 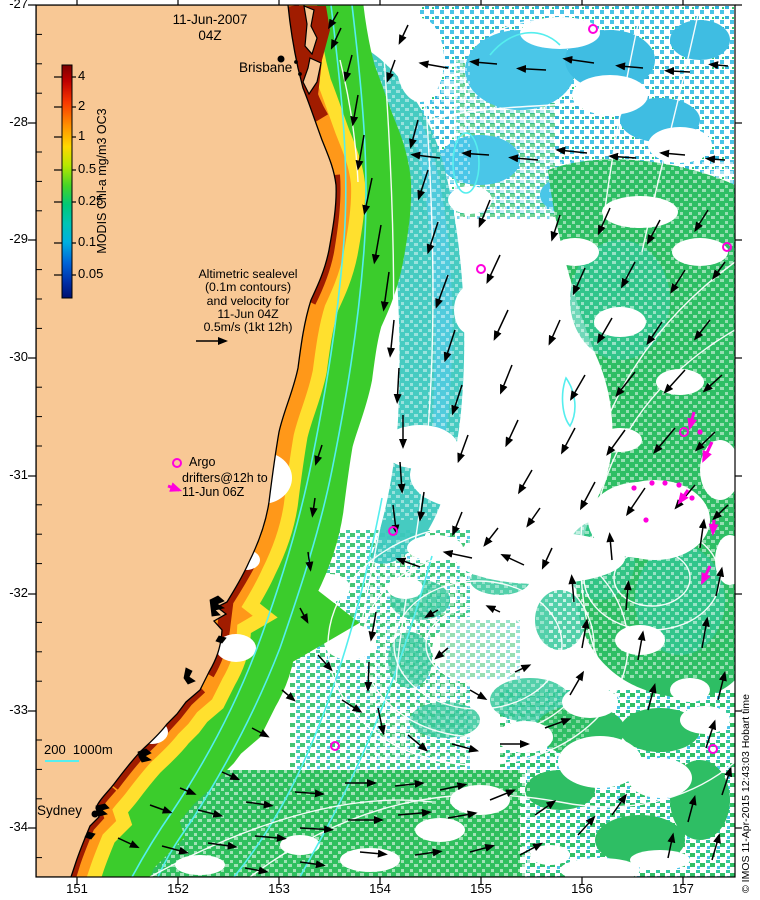 I want to click on drifter-legend: drifters@12h to 11-Jun 06Z, so click(x=225, y=485).